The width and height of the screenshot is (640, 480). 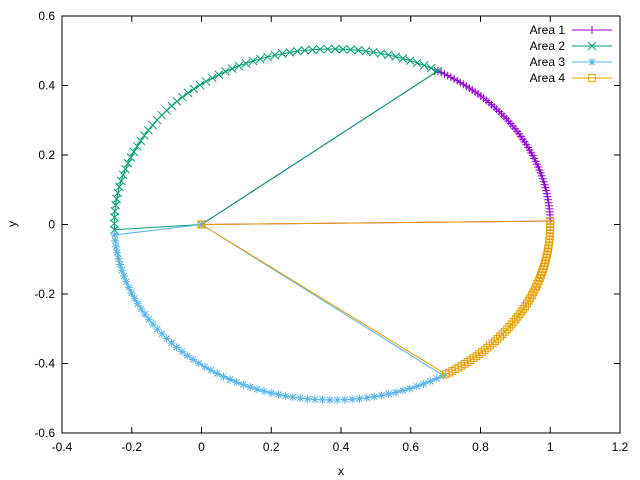 What do you see at coordinates (44, 294) in the screenshot?
I see `y-tick-label: -0.2` at bounding box center [44, 294].